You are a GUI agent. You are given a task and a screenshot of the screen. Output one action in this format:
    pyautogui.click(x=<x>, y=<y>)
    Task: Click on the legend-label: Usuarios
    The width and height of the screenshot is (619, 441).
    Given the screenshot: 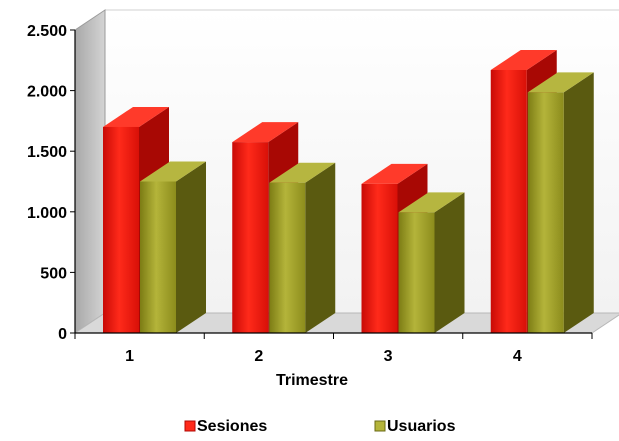 What is the action you would take?
    pyautogui.click(x=421, y=426)
    